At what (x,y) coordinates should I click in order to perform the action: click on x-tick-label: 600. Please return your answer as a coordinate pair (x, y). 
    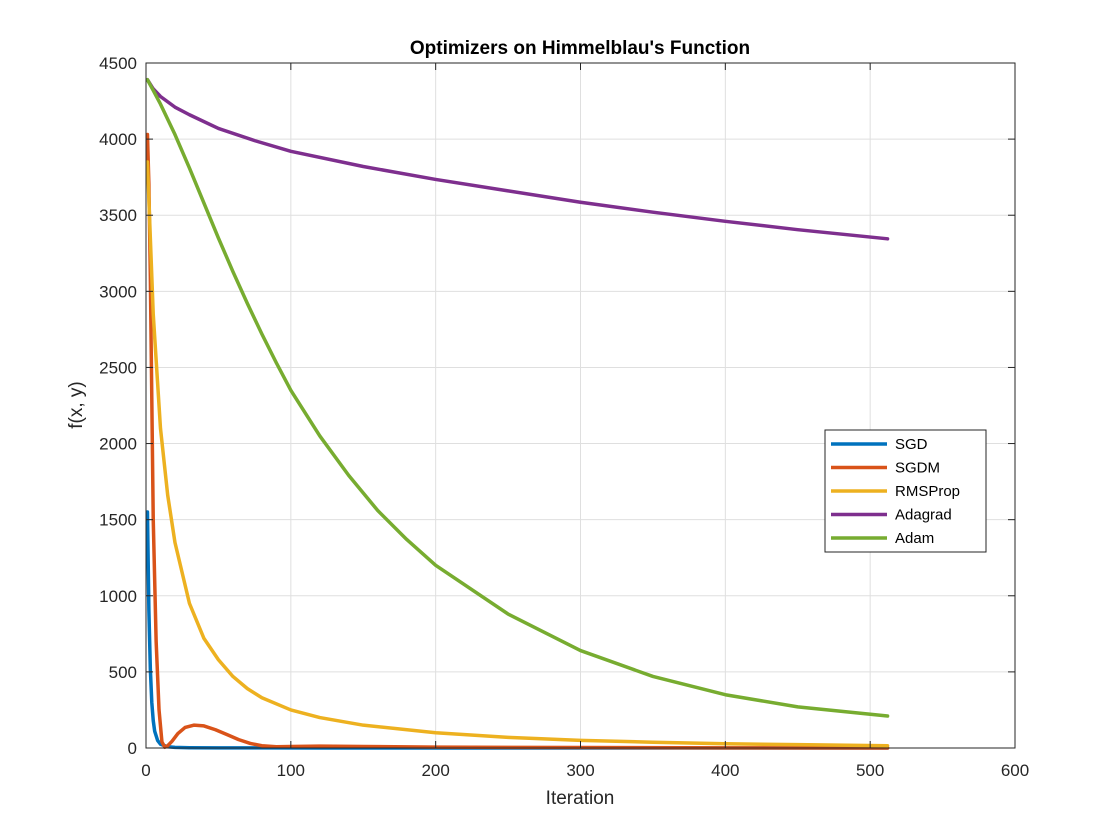
    Looking at the image, I should click on (1015, 770).